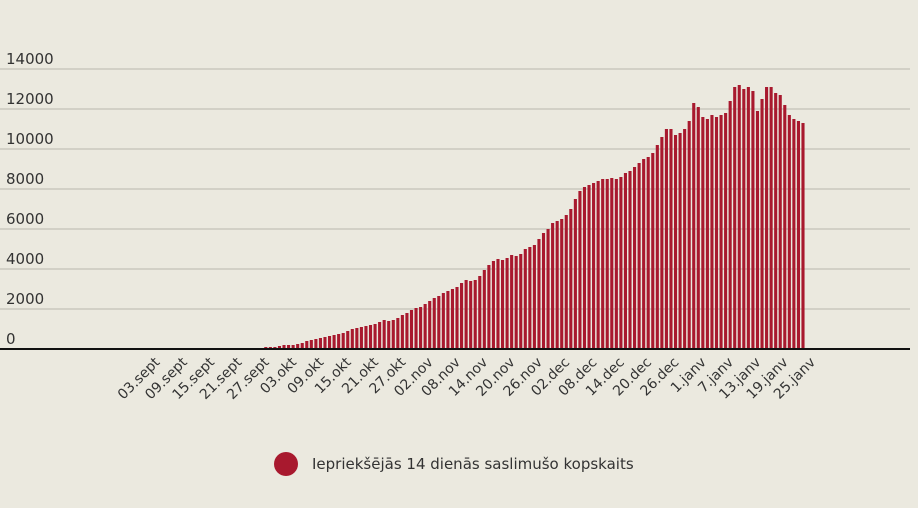 Image resolution: width=918 pixels, height=508 pixels. I want to click on y-tick-label: 4000, so click(25, 259).